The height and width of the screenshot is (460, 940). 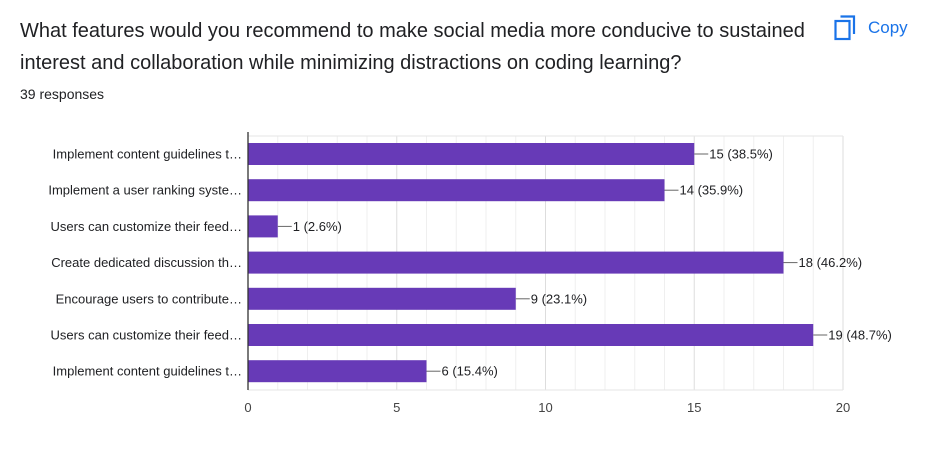 What do you see at coordinates (694, 407) in the screenshot?
I see `x-tick-label: 15` at bounding box center [694, 407].